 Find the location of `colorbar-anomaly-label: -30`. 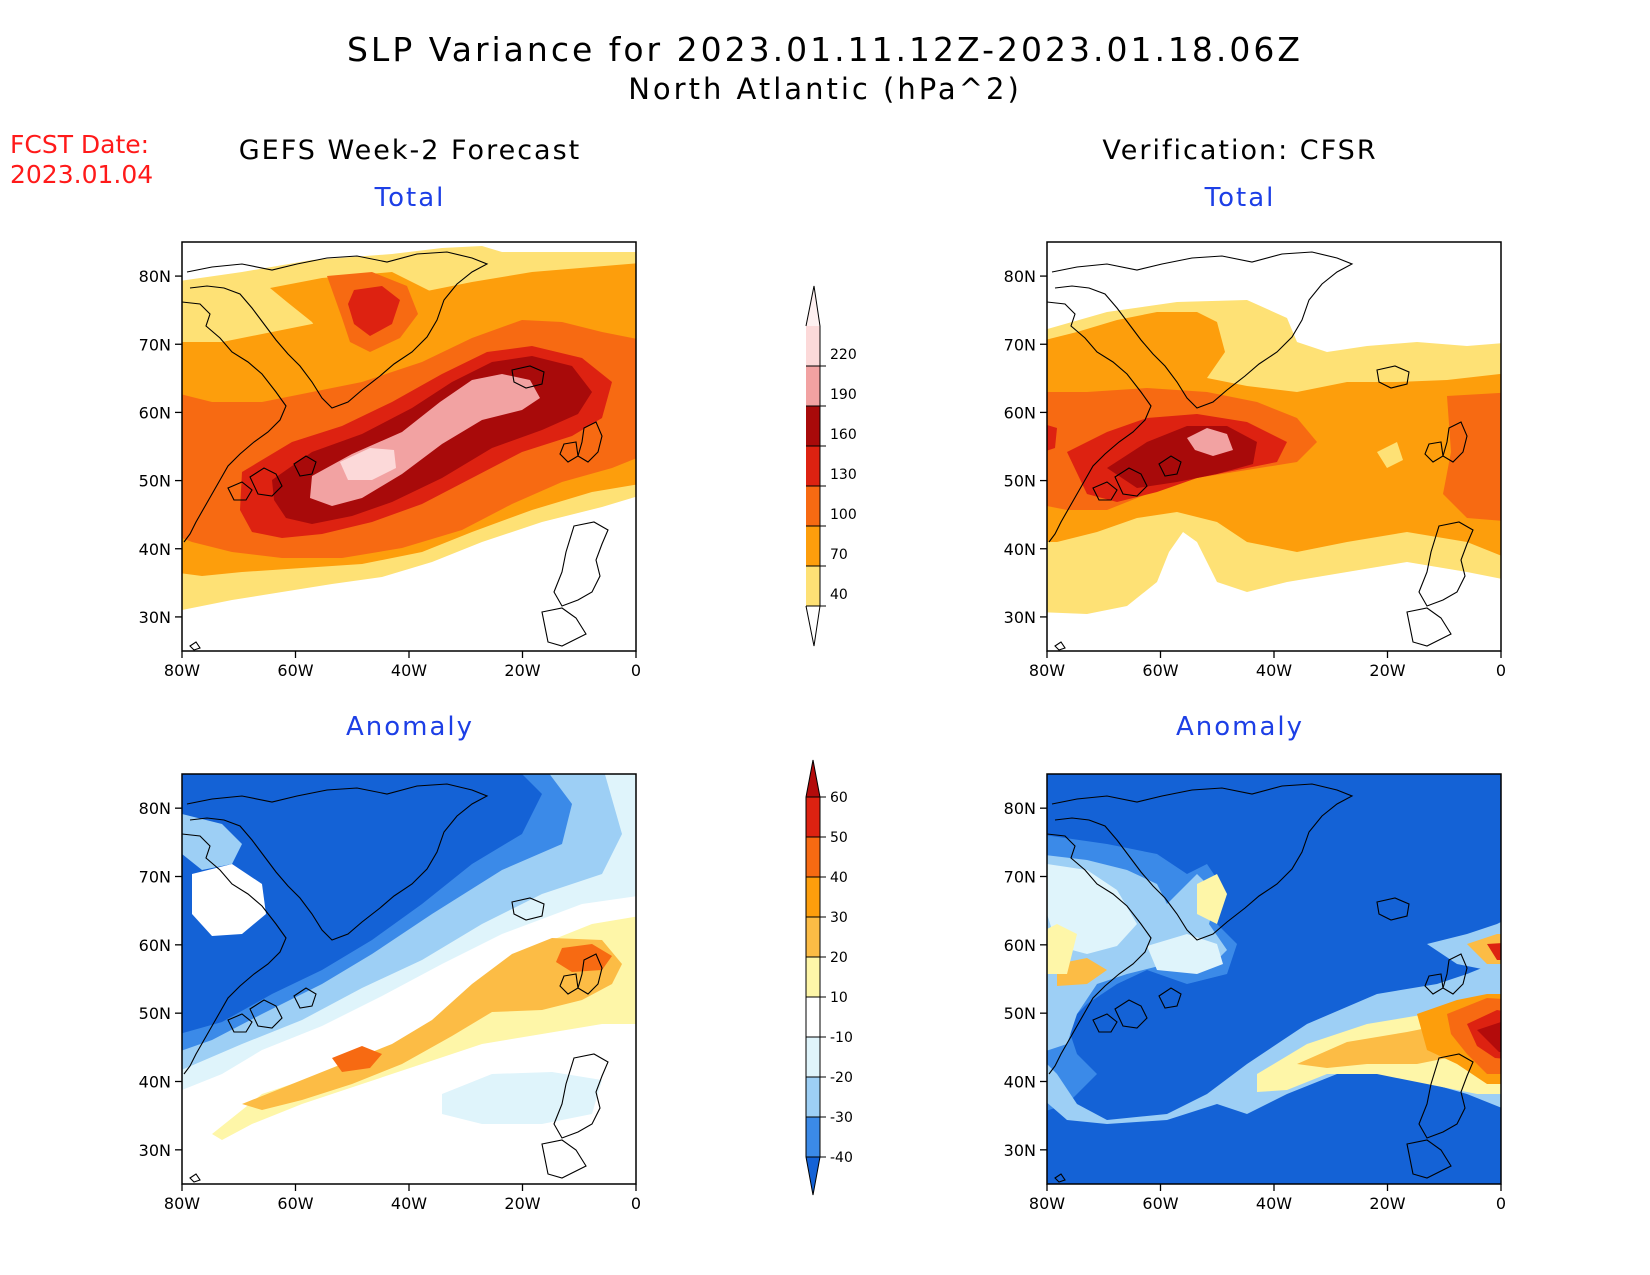

colorbar-anomaly-label: -30 is located at coordinates (841, 1118).